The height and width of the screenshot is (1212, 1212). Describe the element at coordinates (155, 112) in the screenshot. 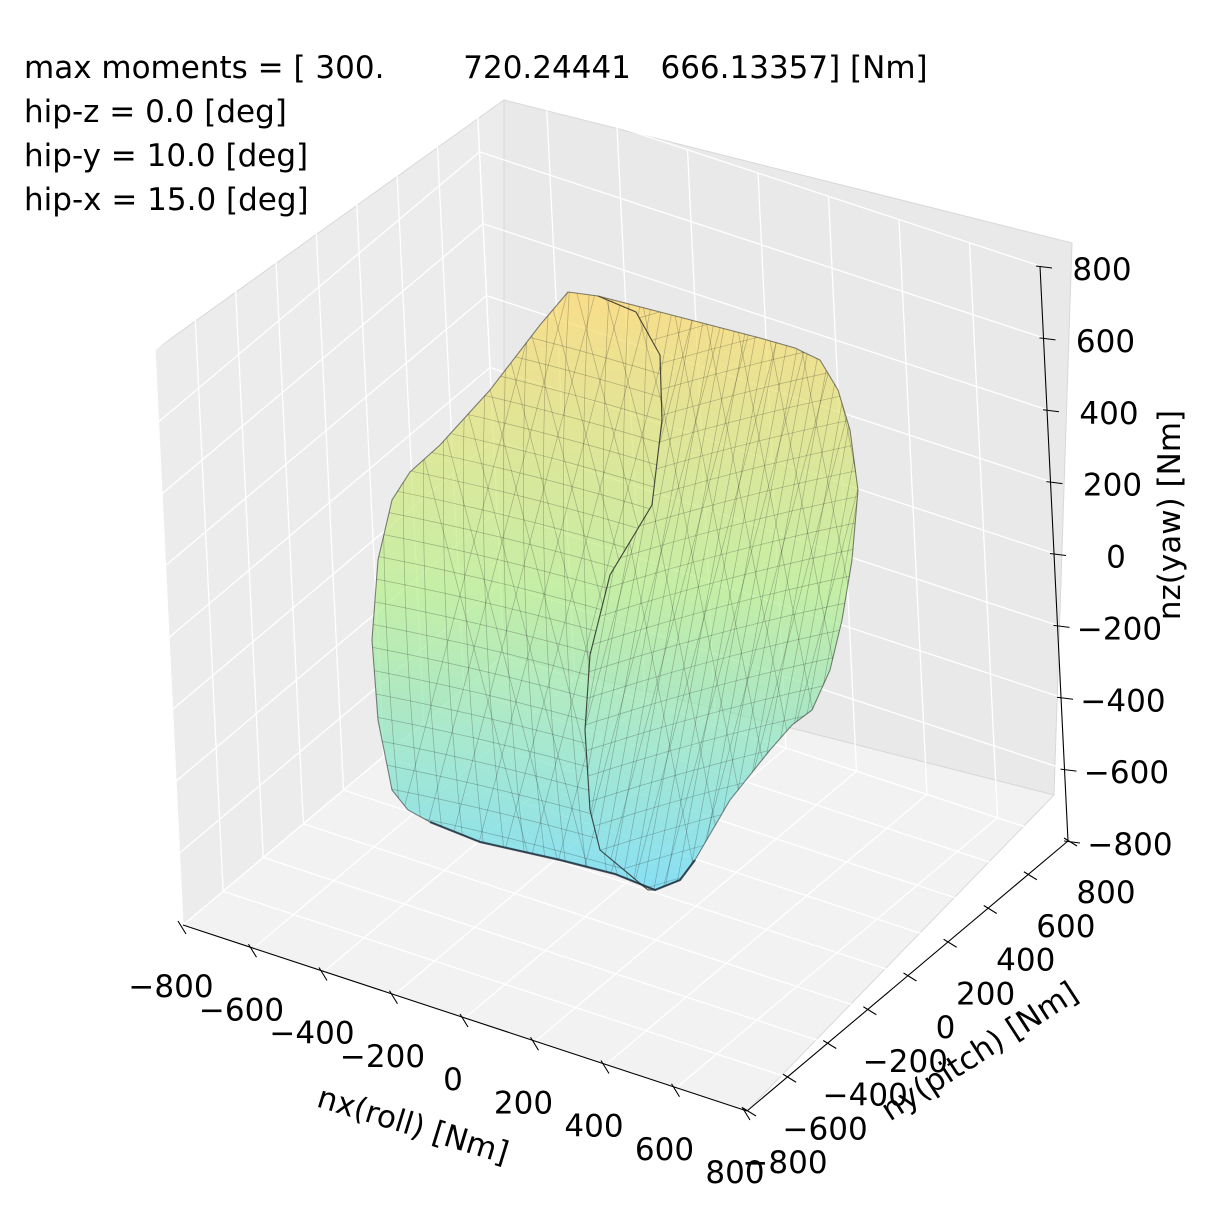

I see `hip-z-label: hip-z = 0.0 [deg]` at that location.